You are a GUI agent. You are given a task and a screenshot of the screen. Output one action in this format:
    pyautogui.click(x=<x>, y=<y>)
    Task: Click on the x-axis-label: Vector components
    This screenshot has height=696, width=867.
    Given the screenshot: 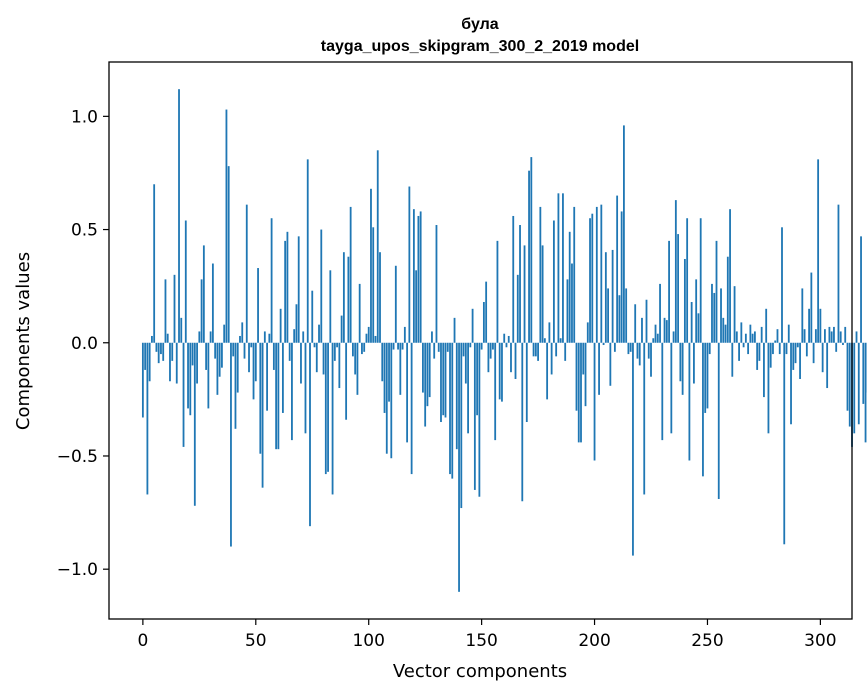 What is the action you would take?
    pyautogui.click(x=480, y=671)
    